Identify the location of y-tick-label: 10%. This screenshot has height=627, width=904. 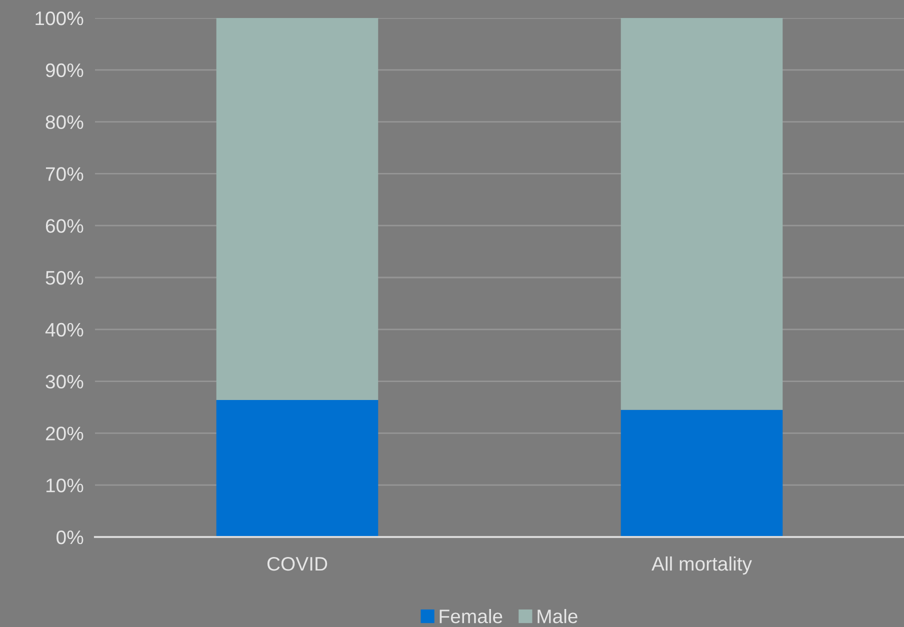
(65, 485).